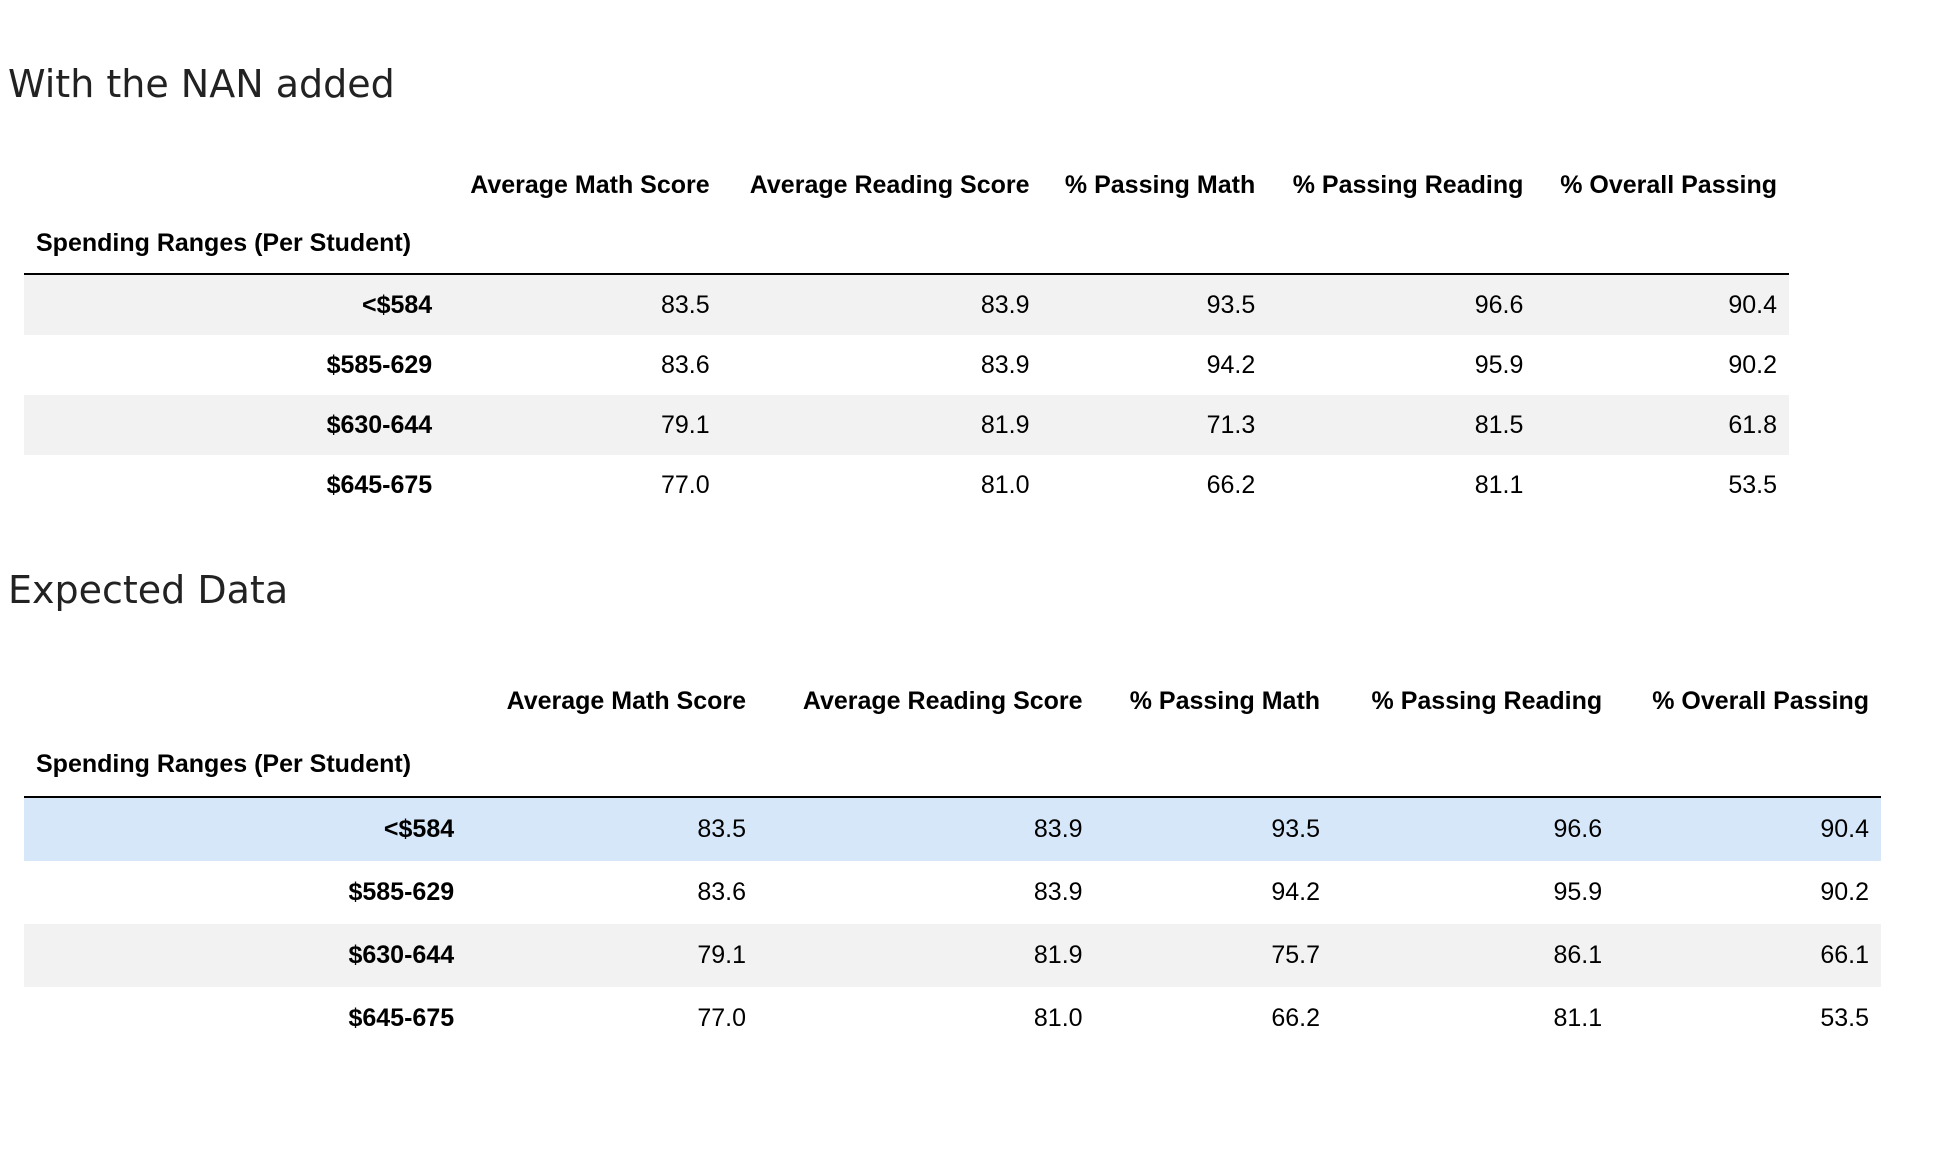 The image size is (1940, 1170). Describe the element at coordinates (906, 425) in the screenshot. I see `table-row: $630-644 79.1 81.9 71.3 81.5 61.8` at that location.